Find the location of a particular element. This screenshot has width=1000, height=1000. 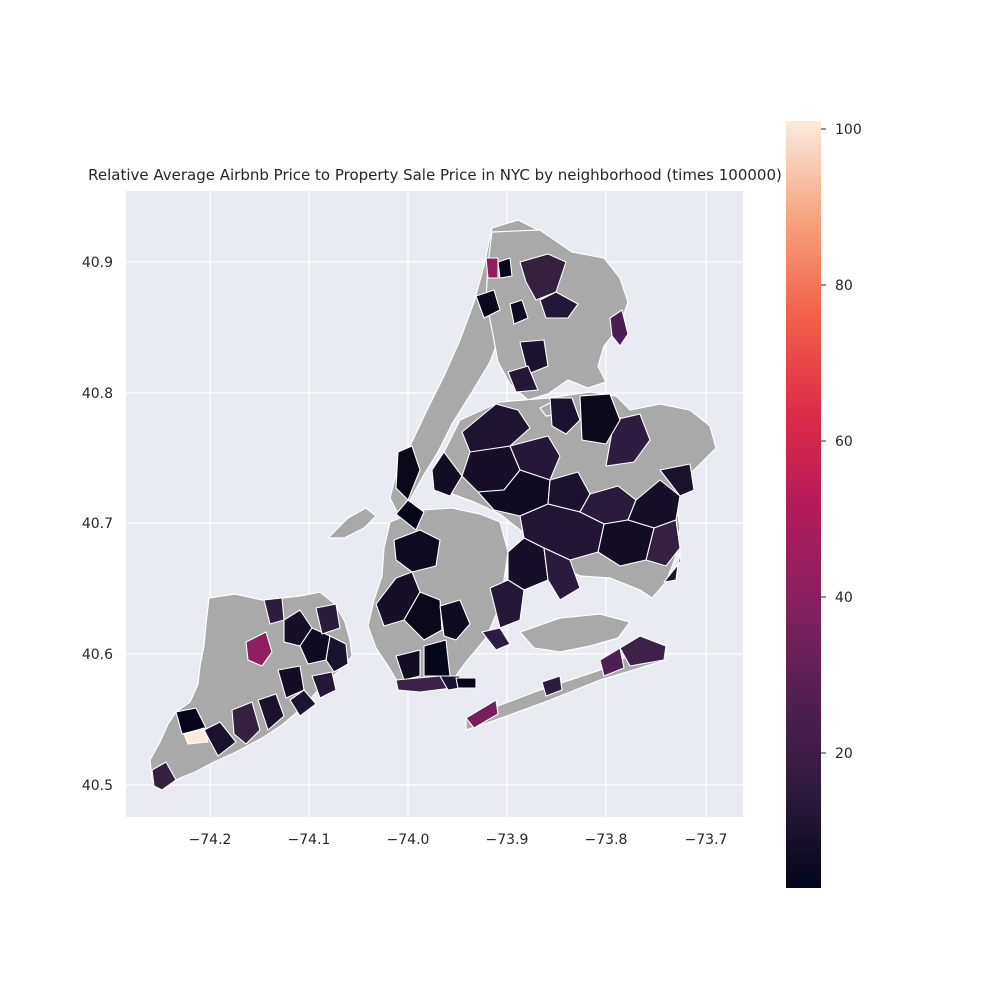

colorbar-tick-label: 100 is located at coordinates (848, 130).